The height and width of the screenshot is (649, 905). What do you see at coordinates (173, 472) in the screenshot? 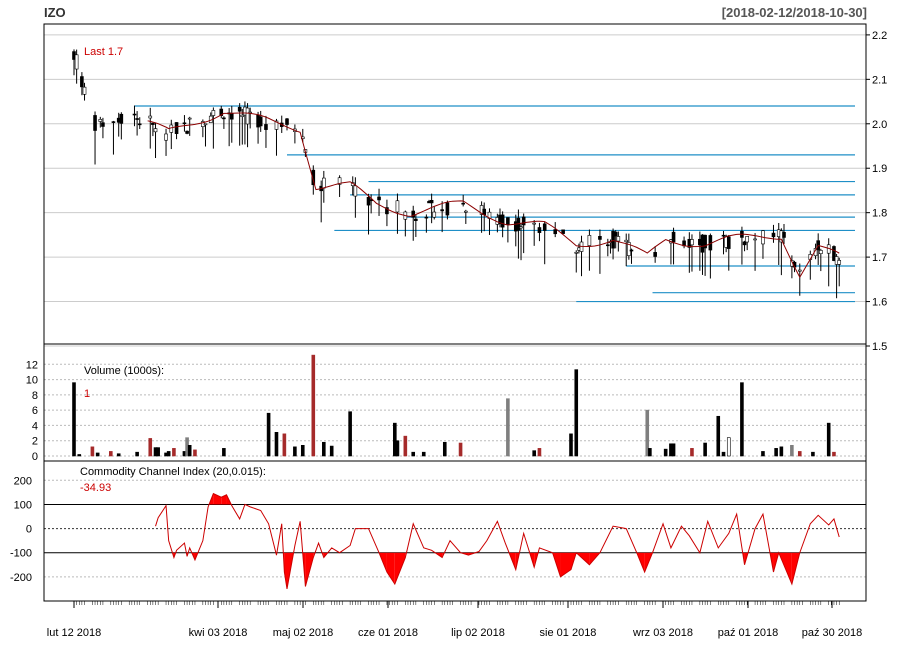
I see `cci-title: Commodity Channel Index (20,0.015):` at bounding box center [173, 472].